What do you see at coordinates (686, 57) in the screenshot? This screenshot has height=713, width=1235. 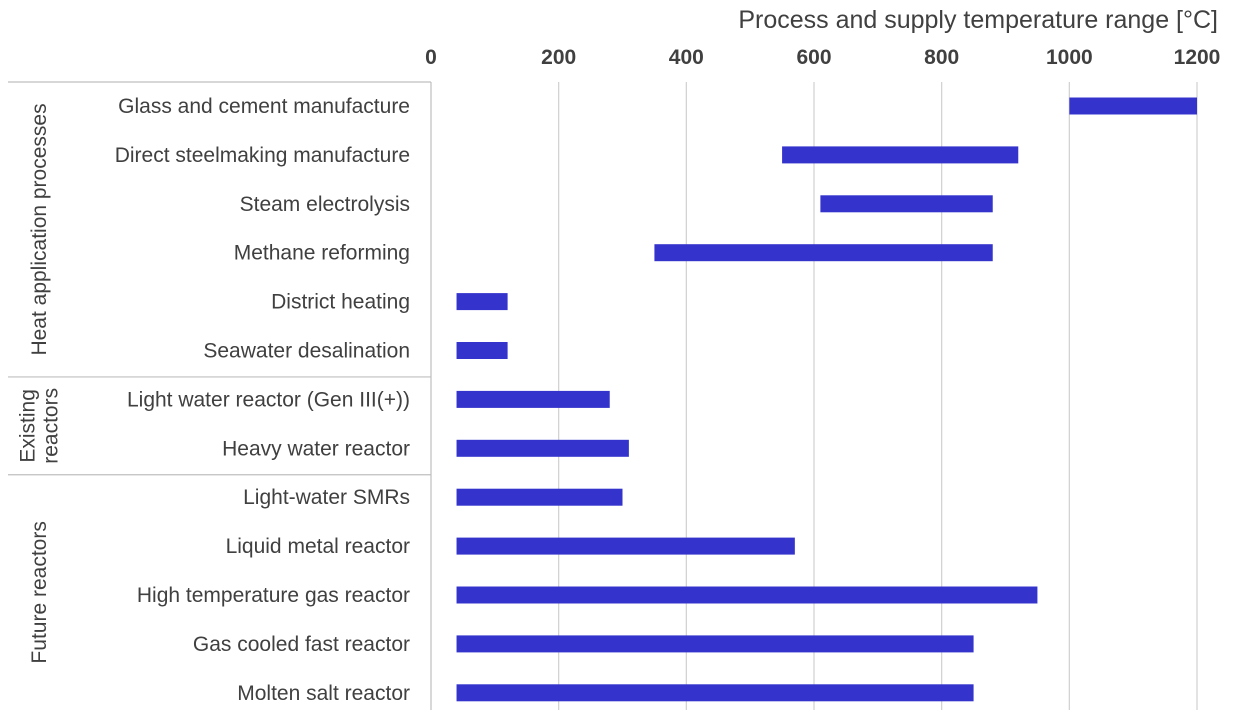 I see `x-tick-label: 400` at bounding box center [686, 57].